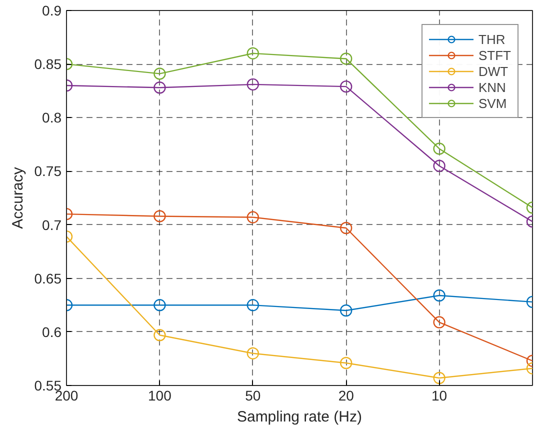 The height and width of the screenshot is (437, 534). What do you see at coordinates (52, 224) in the screenshot?
I see `y-tick-label: 0.7` at bounding box center [52, 224].